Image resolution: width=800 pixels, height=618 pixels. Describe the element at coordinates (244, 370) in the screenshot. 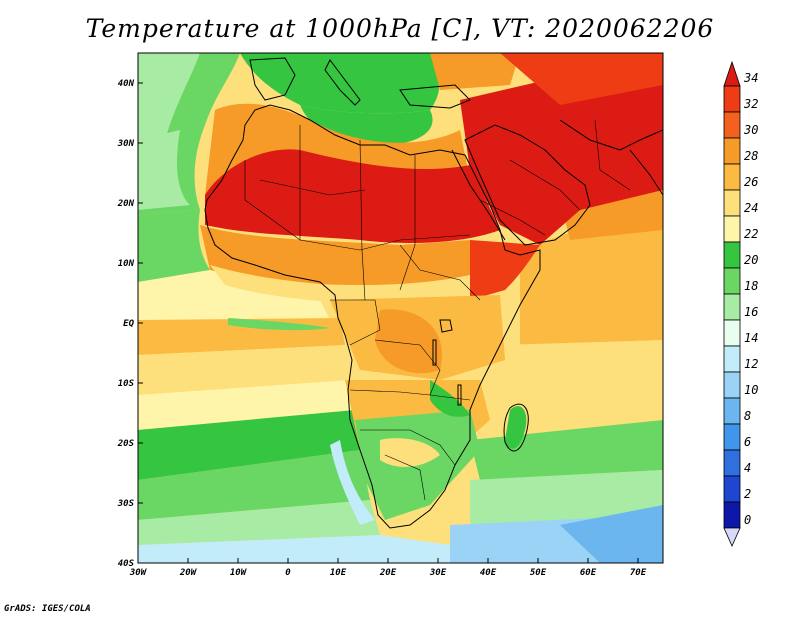

I see `south-atlantic-warm` at that location.